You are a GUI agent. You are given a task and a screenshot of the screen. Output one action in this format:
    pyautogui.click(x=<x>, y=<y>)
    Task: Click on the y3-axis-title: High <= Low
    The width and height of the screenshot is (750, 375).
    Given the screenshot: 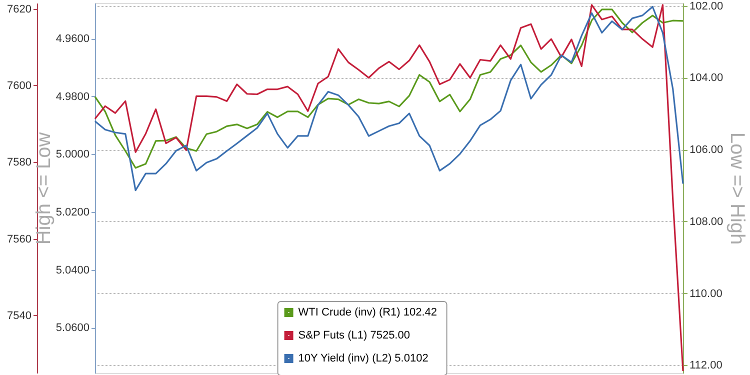 What is the action you would take?
    pyautogui.click(x=43, y=188)
    